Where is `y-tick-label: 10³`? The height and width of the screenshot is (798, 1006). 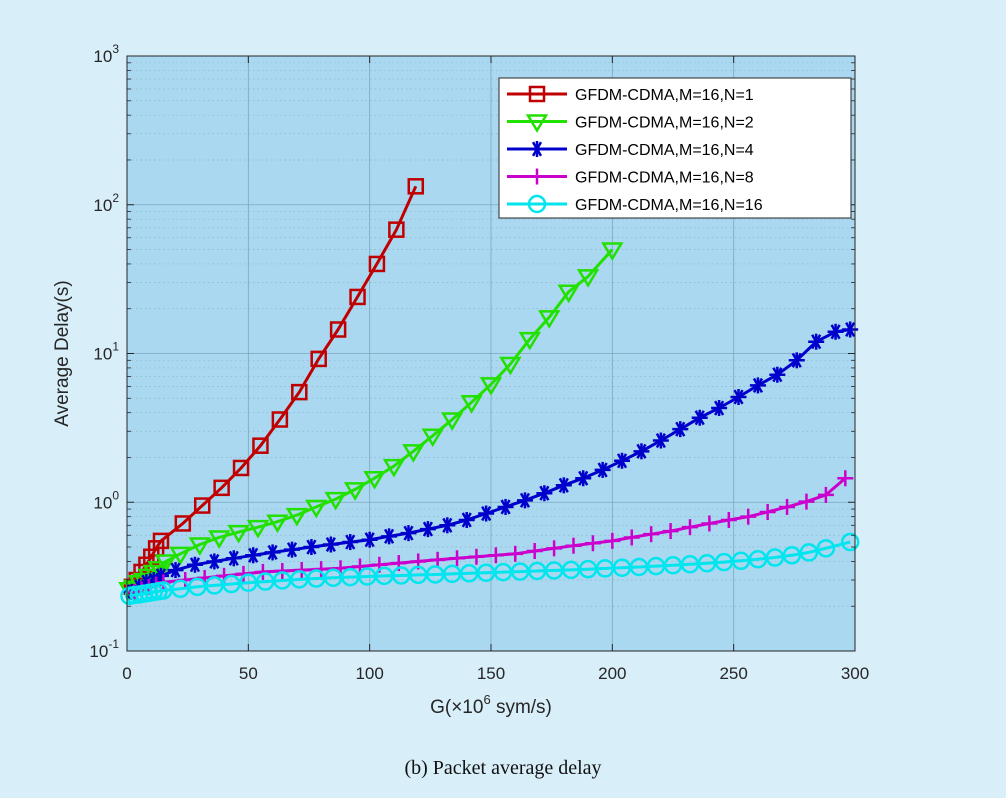 y-tick-label: 10³ is located at coordinates (106, 54).